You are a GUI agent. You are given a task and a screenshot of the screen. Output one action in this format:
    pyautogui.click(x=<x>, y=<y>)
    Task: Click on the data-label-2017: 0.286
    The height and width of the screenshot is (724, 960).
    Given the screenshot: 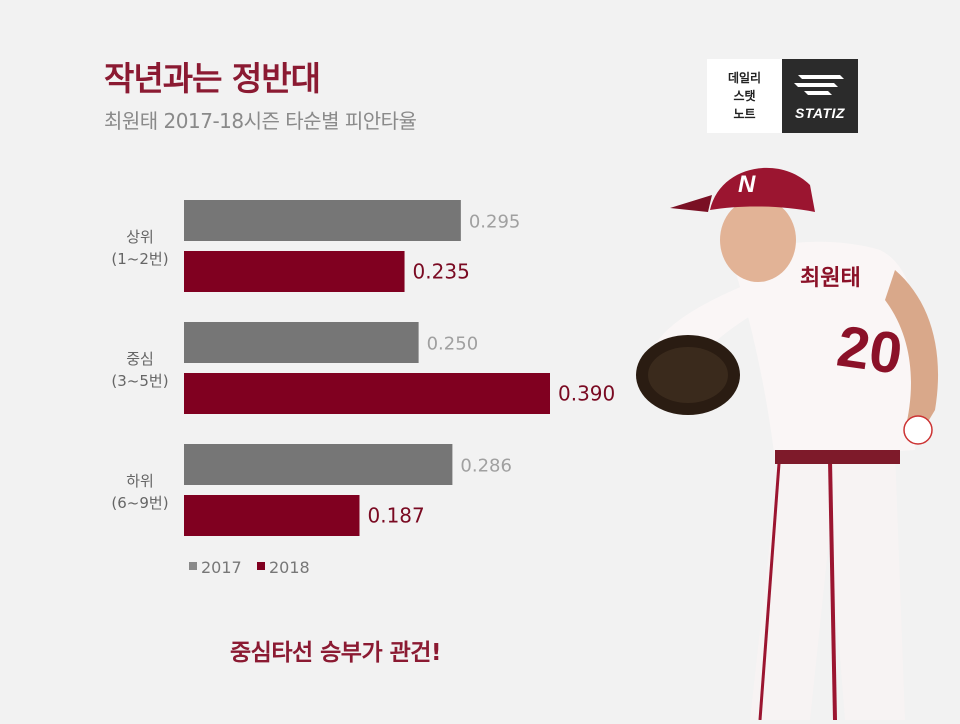 What is the action you would take?
    pyautogui.click(x=486, y=466)
    